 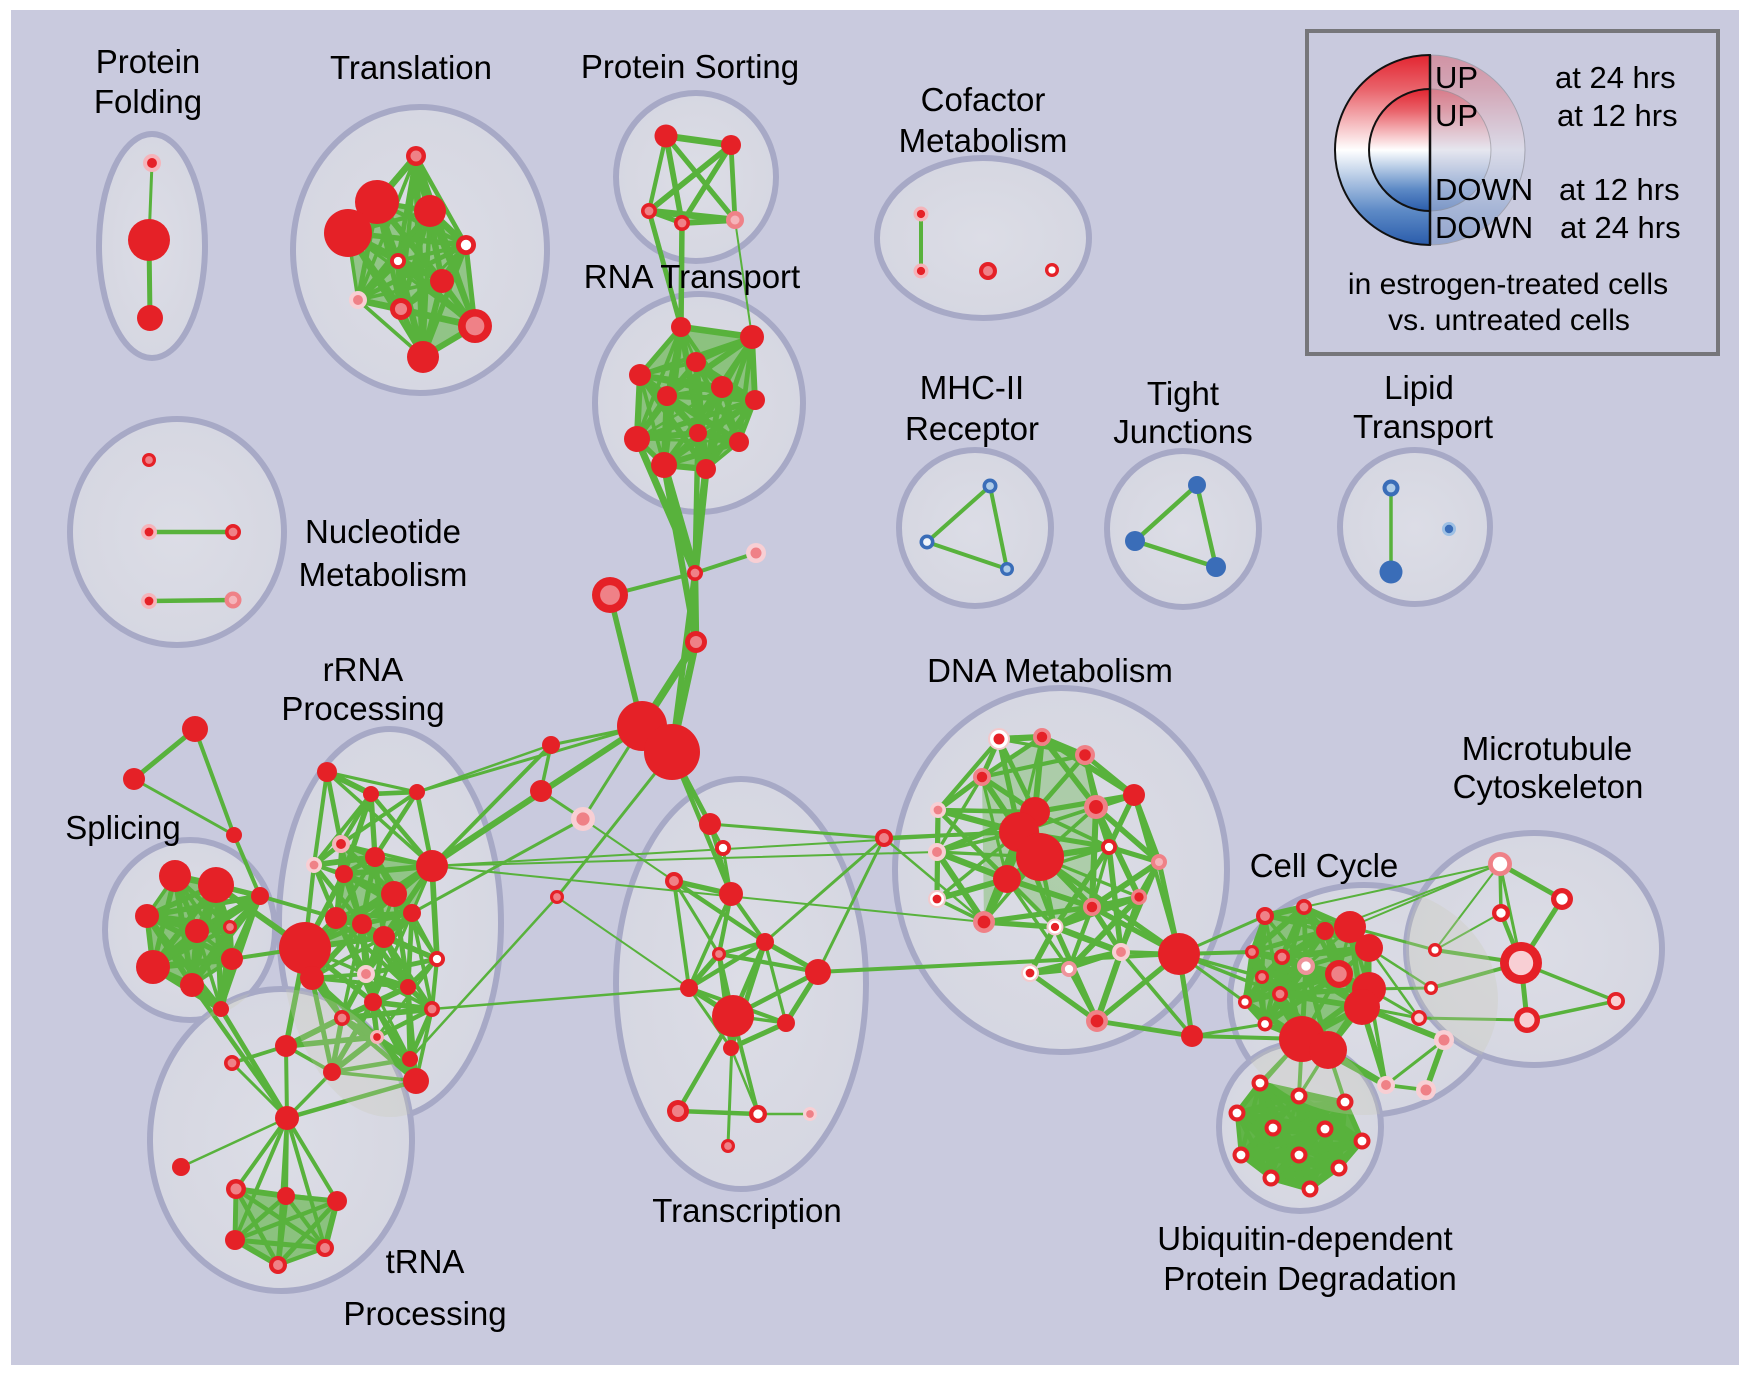 I want to click on svg-text: Tight, so click(x=1183, y=393).